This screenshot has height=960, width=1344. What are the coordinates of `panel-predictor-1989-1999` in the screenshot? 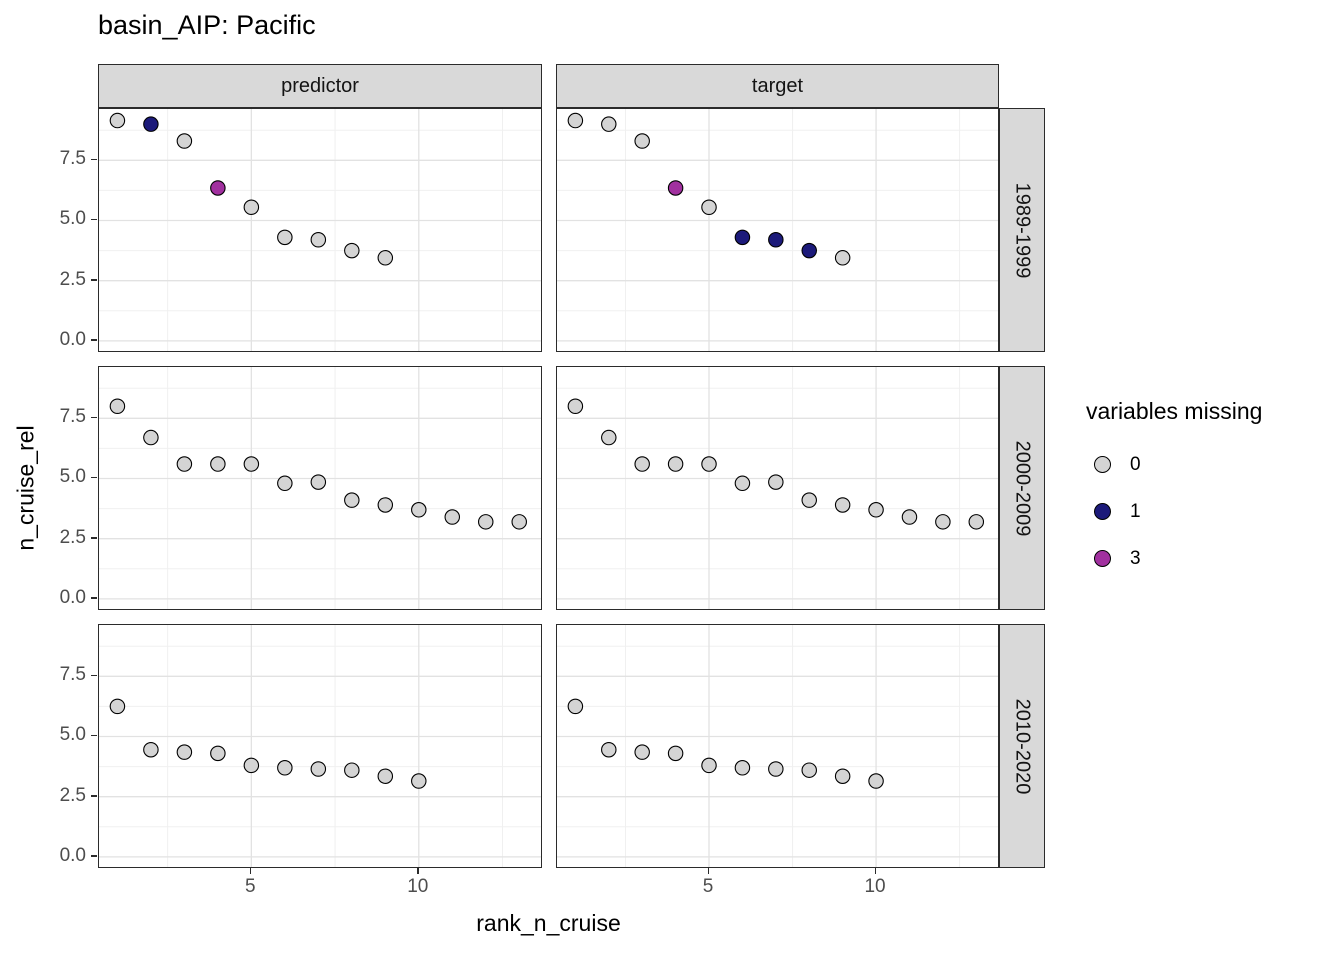 It's located at (320, 230).